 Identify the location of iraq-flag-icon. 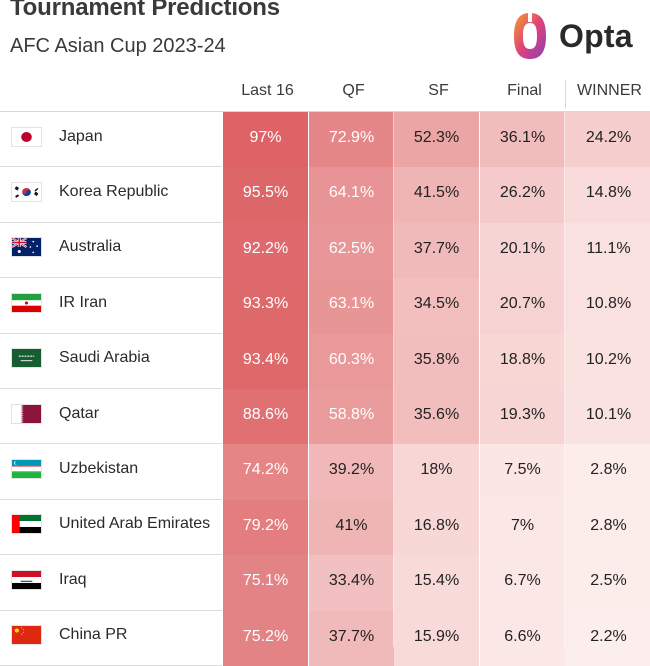
(26, 579).